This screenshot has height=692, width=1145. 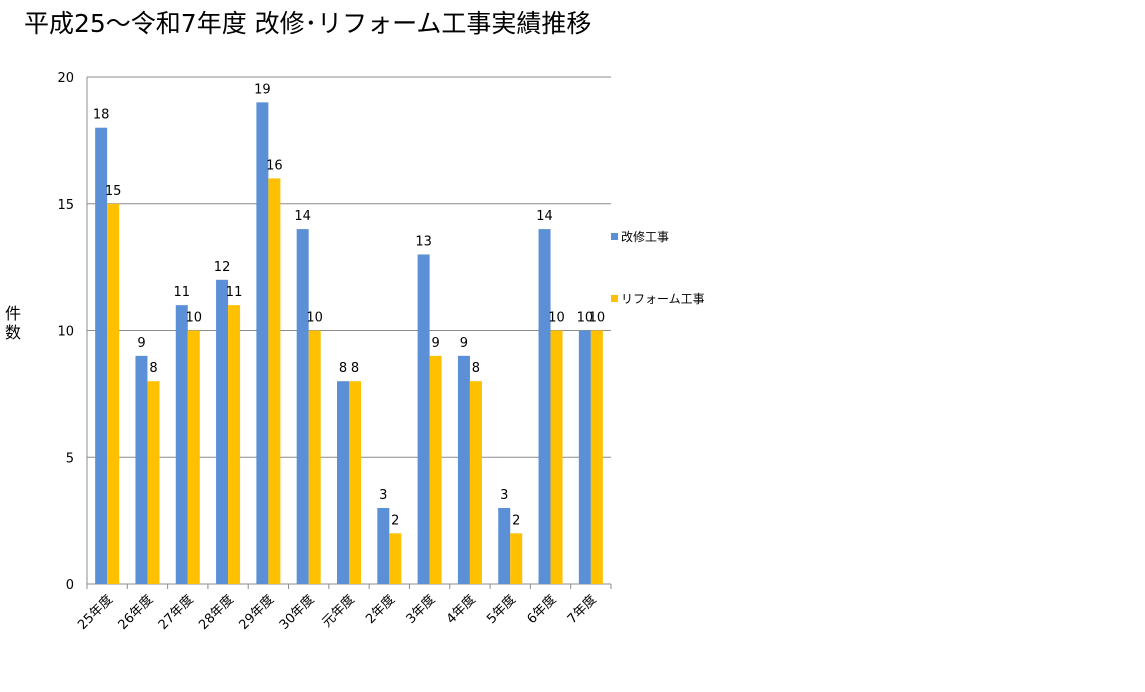 What do you see at coordinates (95, 612) in the screenshot?
I see `x-tick-label: 25年度` at bounding box center [95, 612].